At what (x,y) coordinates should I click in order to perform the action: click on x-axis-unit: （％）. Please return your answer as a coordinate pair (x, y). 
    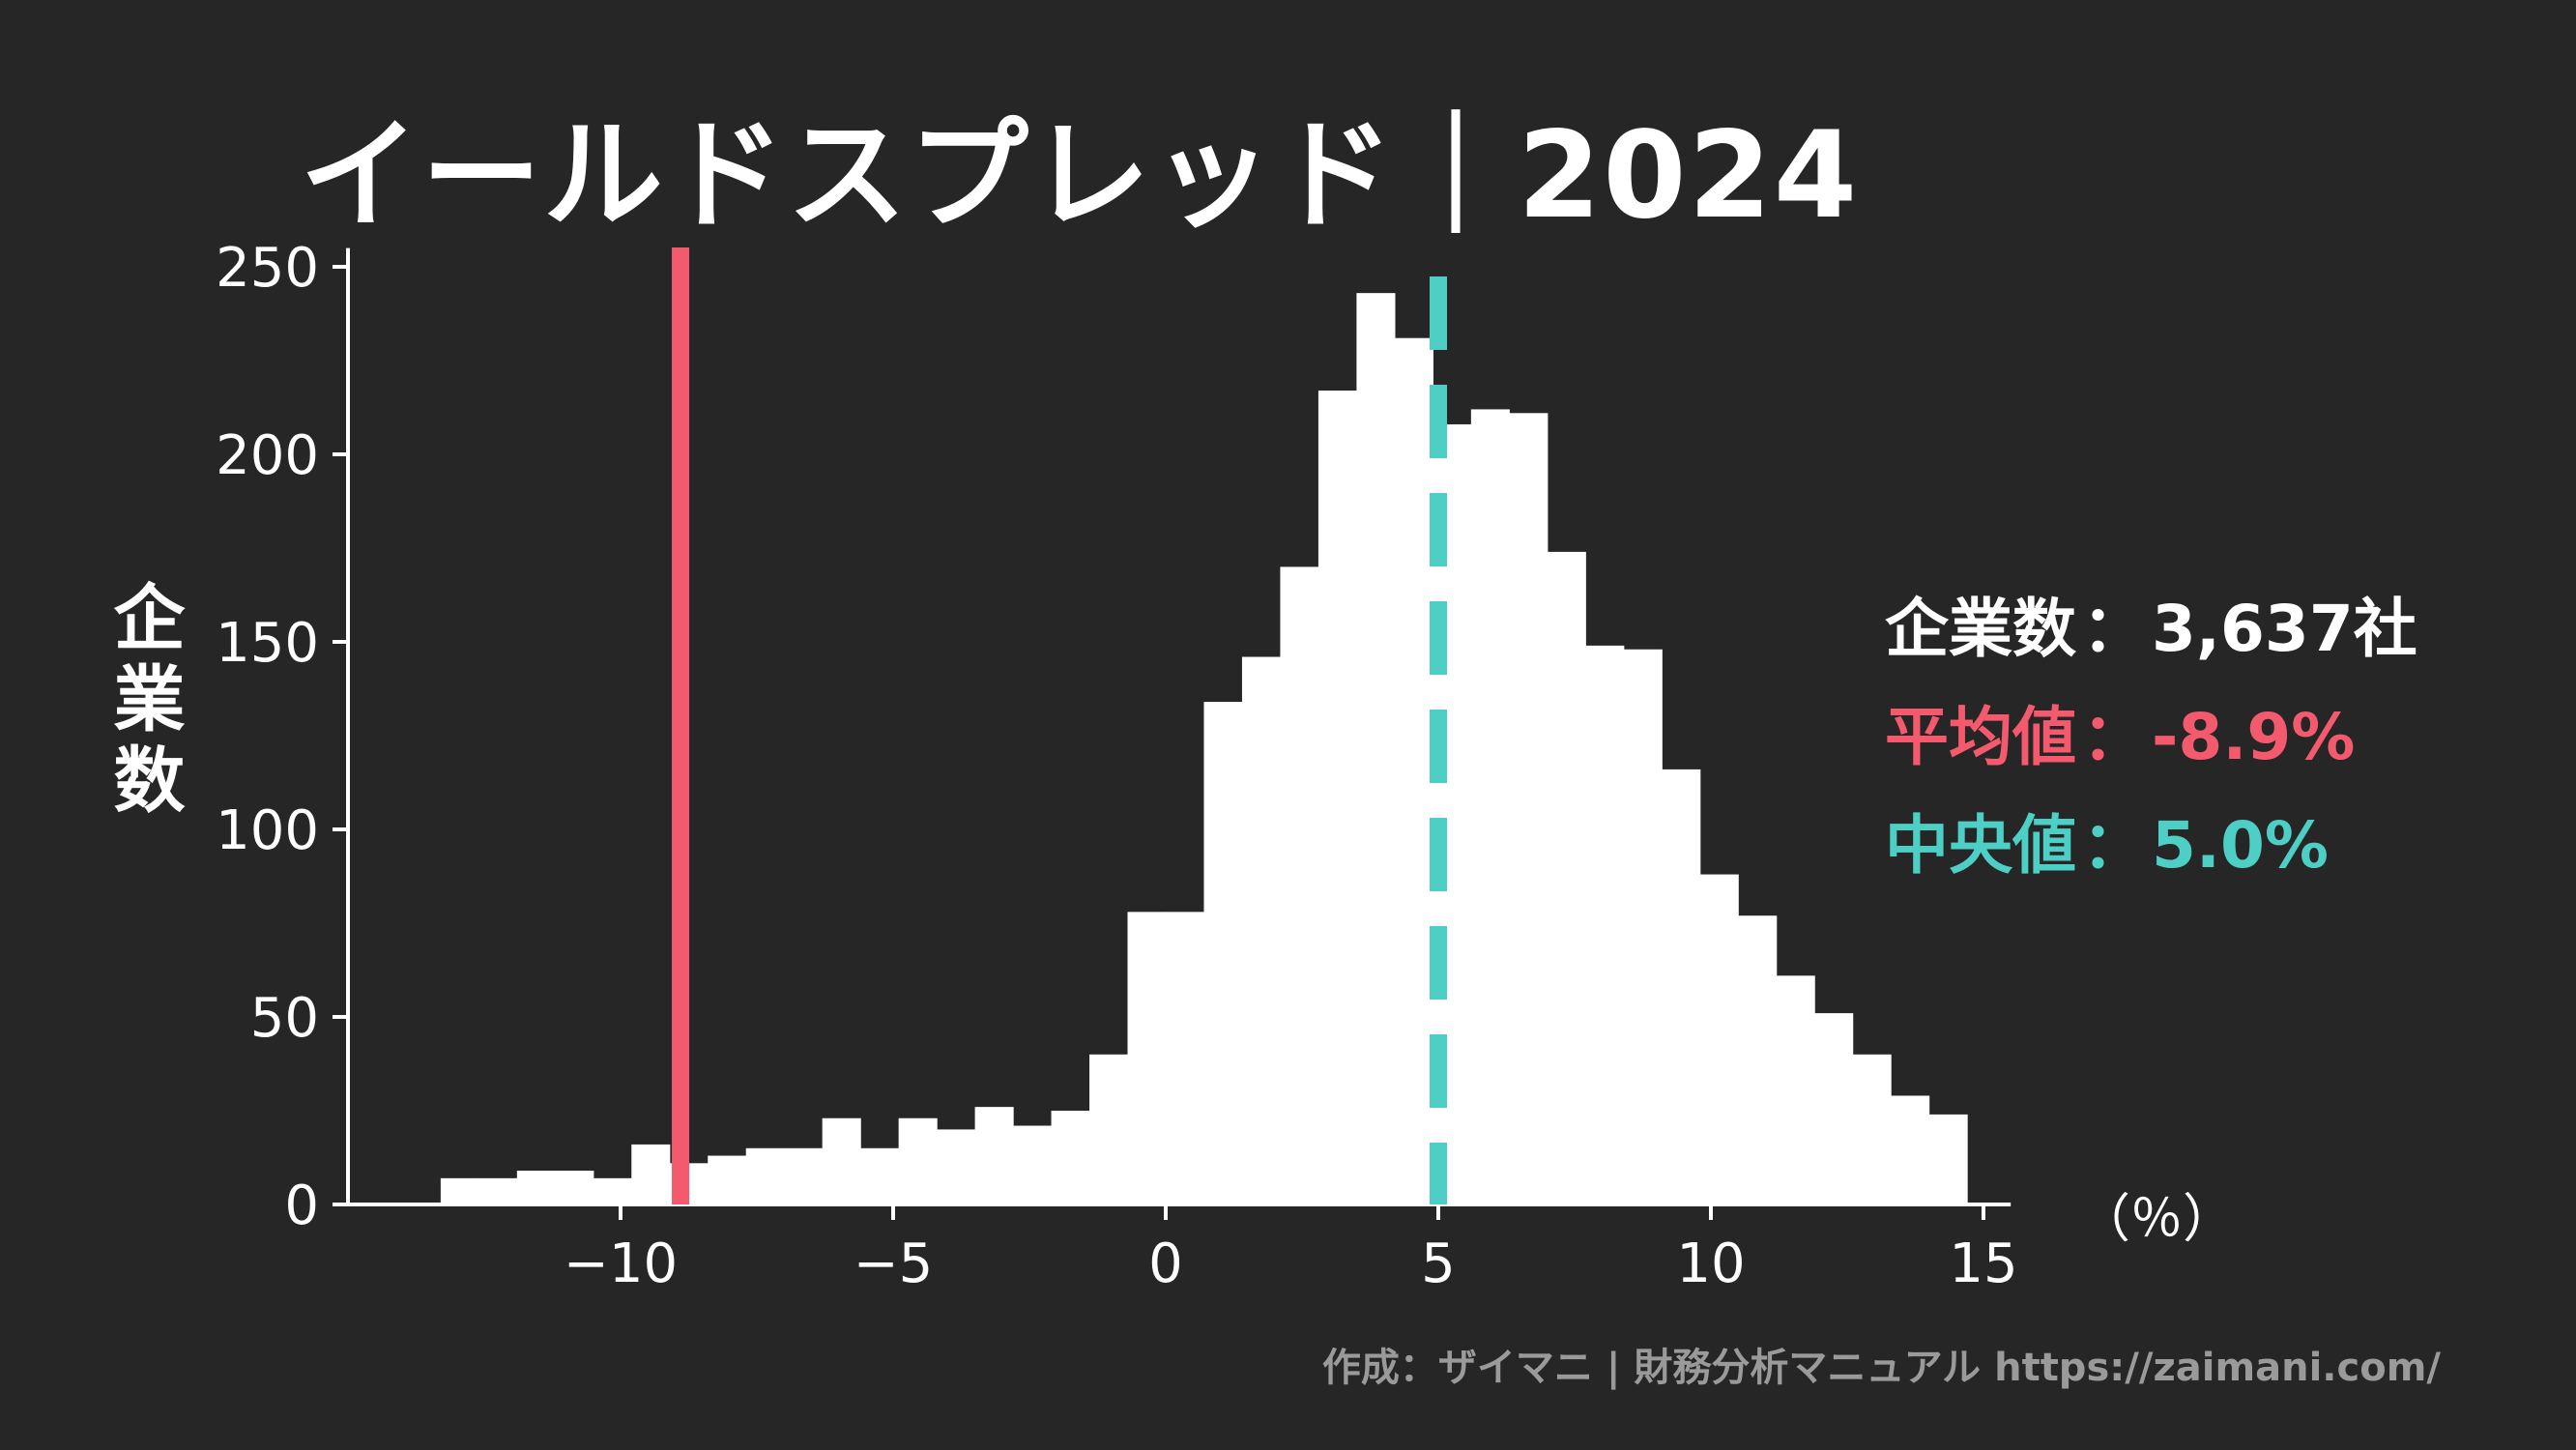
    Looking at the image, I should click on (2156, 1219).